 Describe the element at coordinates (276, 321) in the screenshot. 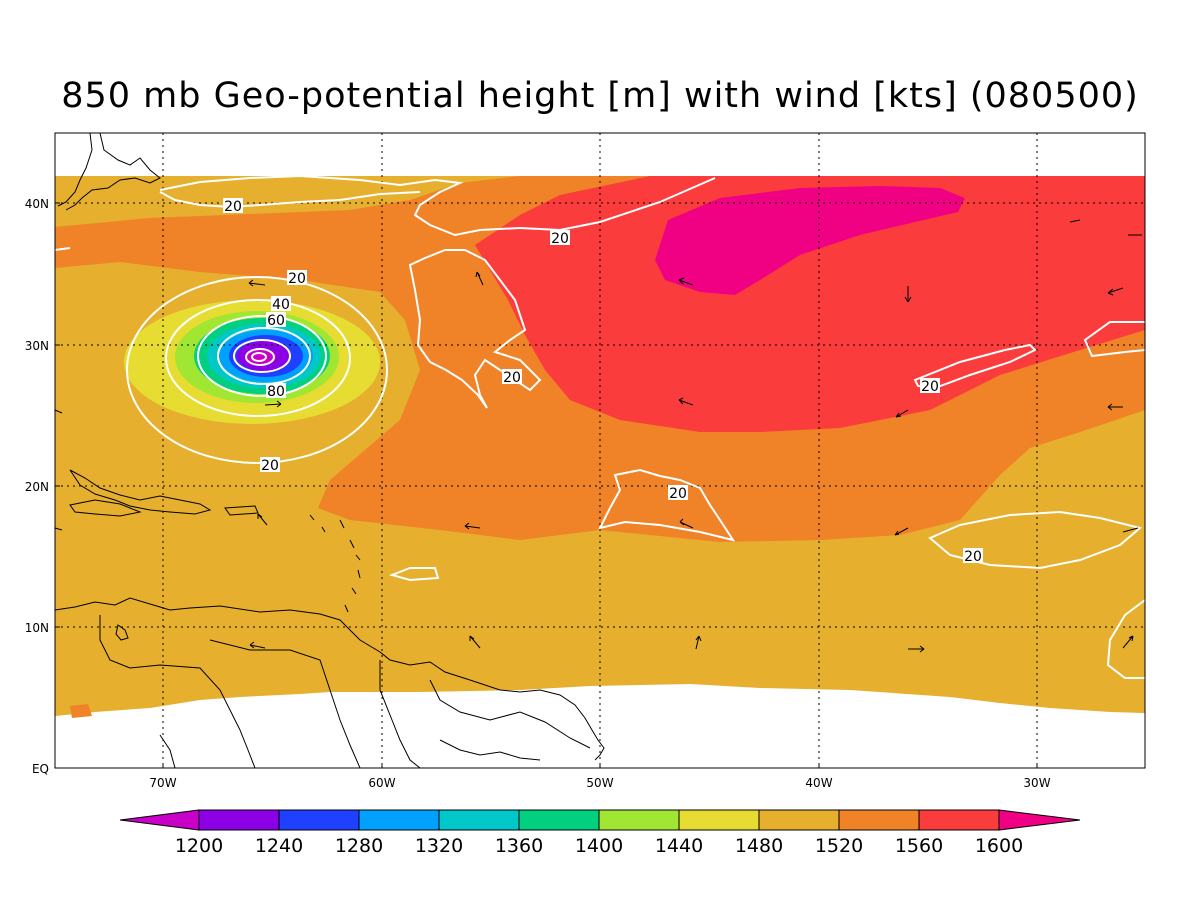

I see `contour-label-storm-60: 60` at that location.